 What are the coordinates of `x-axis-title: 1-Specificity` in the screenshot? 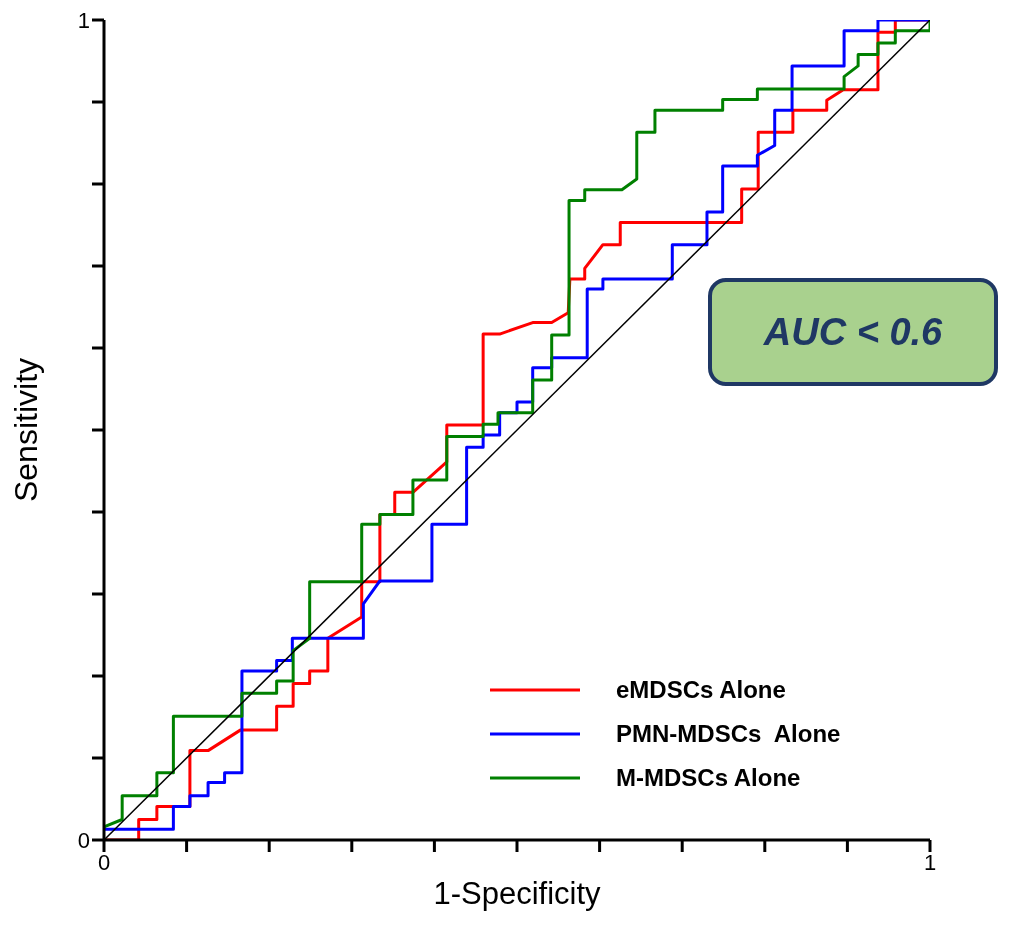 It's located at (517, 893).